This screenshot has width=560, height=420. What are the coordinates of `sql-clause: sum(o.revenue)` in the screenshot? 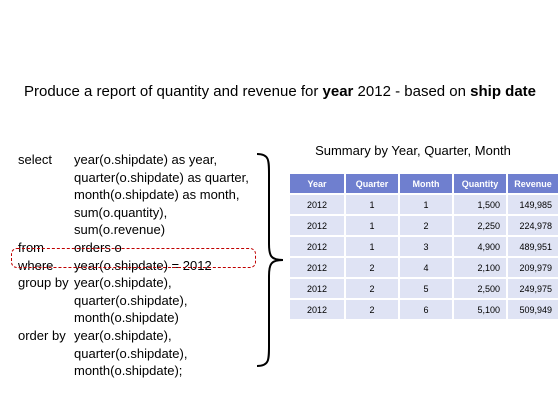 It's located at (120, 230).